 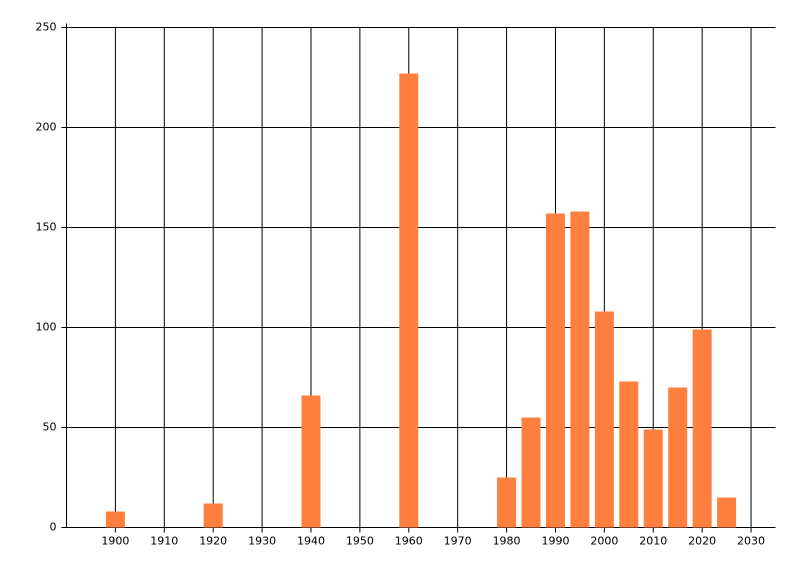 I want to click on x-tick-label: 2020, so click(x=702, y=541).